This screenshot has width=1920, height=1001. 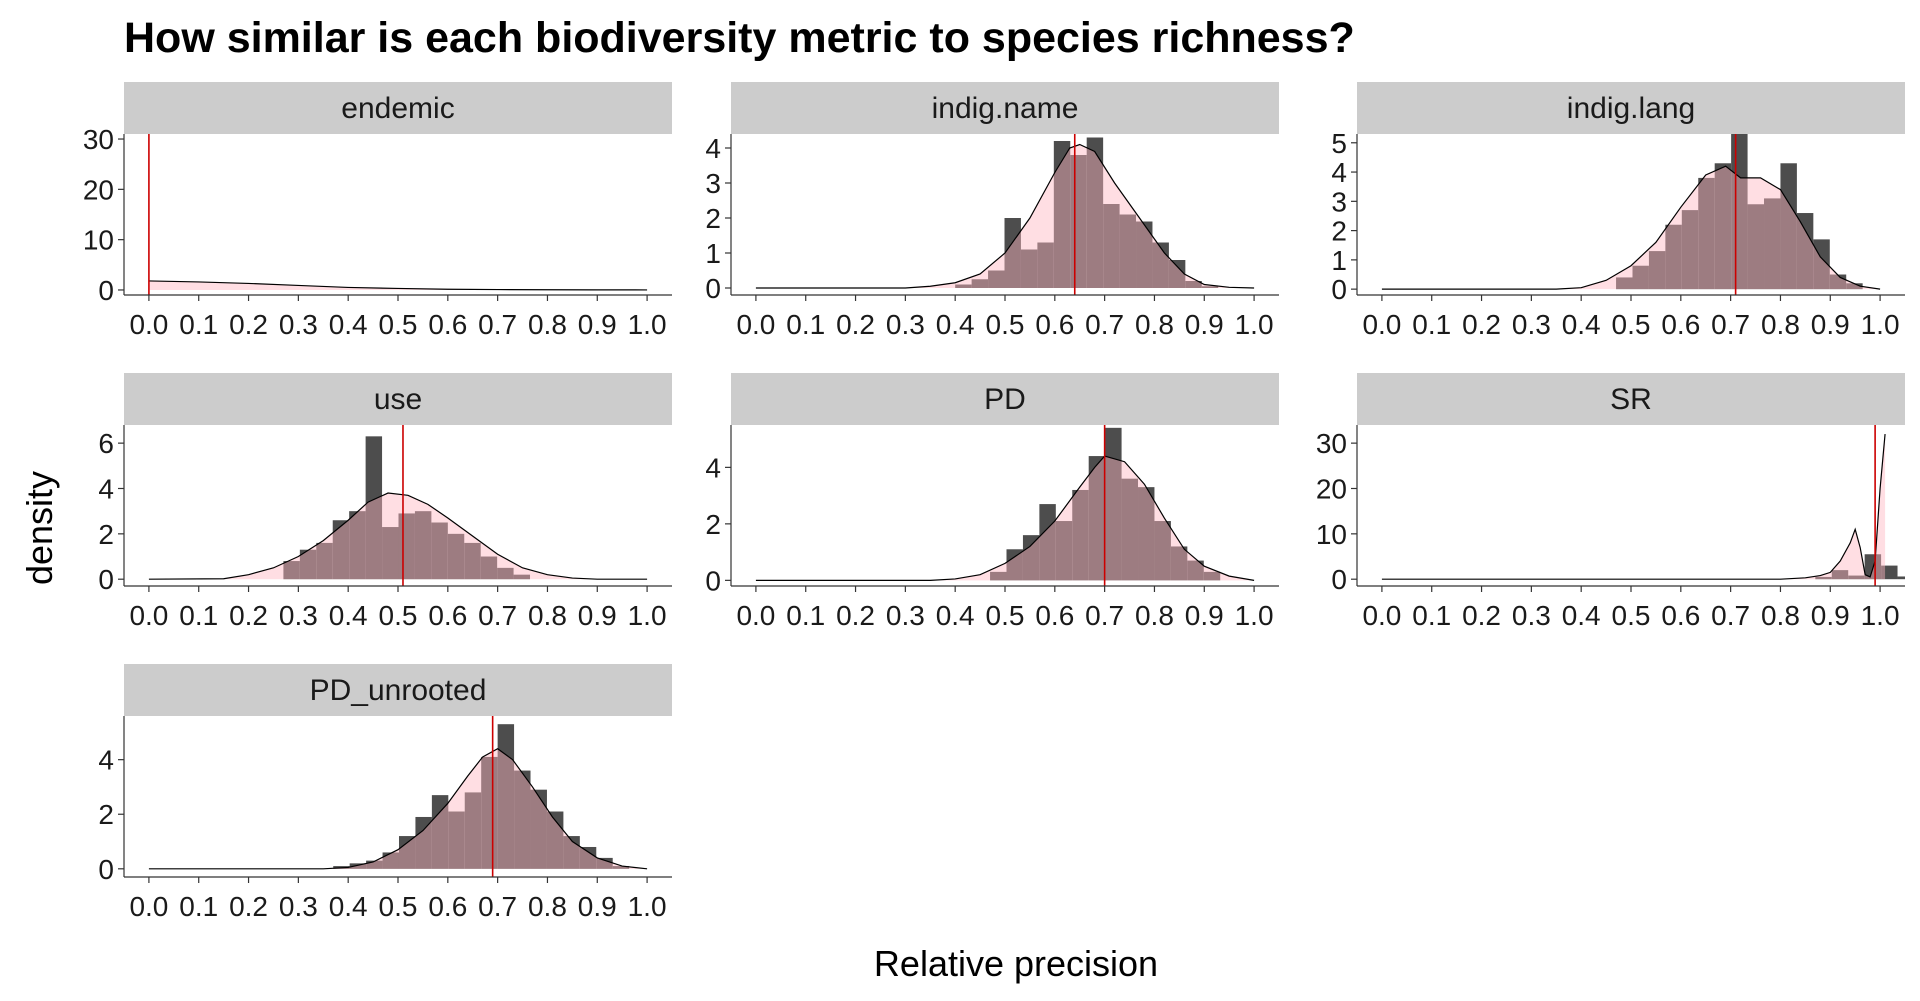 I want to click on facet-label-indig.name: indig.name, so click(x=1005, y=108).